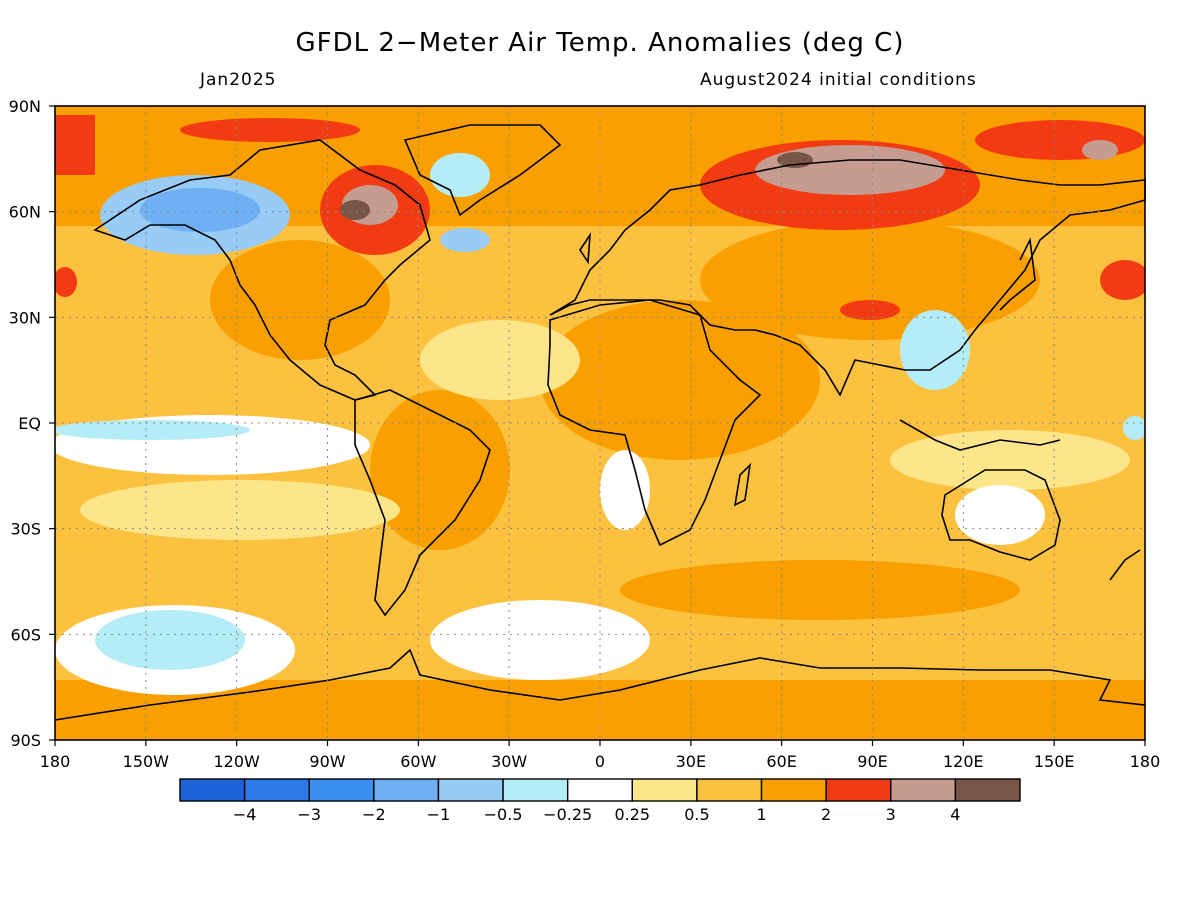 The image size is (1200, 900). What do you see at coordinates (585, 248) in the screenshot?
I see `uk-coast` at bounding box center [585, 248].